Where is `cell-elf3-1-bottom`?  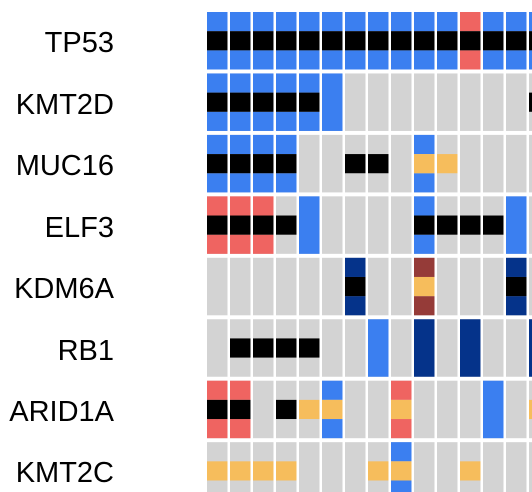
cell-elf3-1-bottom is located at coordinates (217, 244).